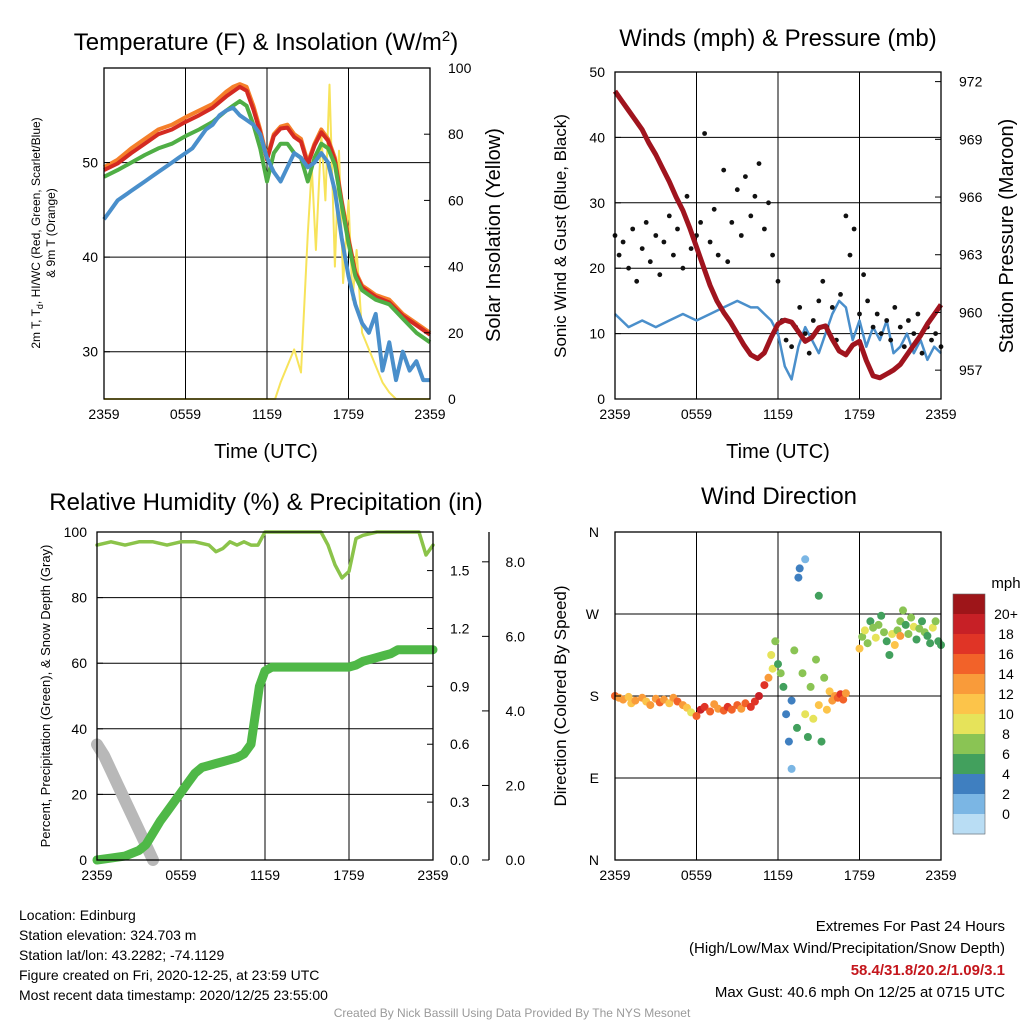 This screenshot has width=1024, height=1024. What do you see at coordinates (971, 370) in the screenshot?
I see `y2-tick-label: 957` at bounding box center [971, 370].